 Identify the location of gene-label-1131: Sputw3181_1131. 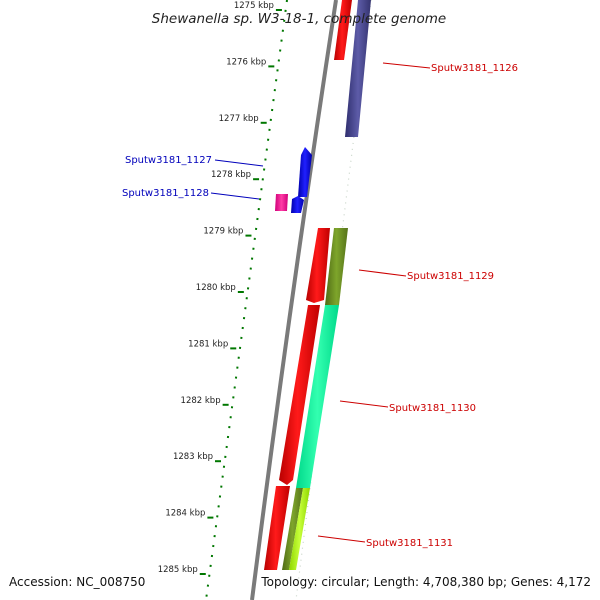
(409, 543).